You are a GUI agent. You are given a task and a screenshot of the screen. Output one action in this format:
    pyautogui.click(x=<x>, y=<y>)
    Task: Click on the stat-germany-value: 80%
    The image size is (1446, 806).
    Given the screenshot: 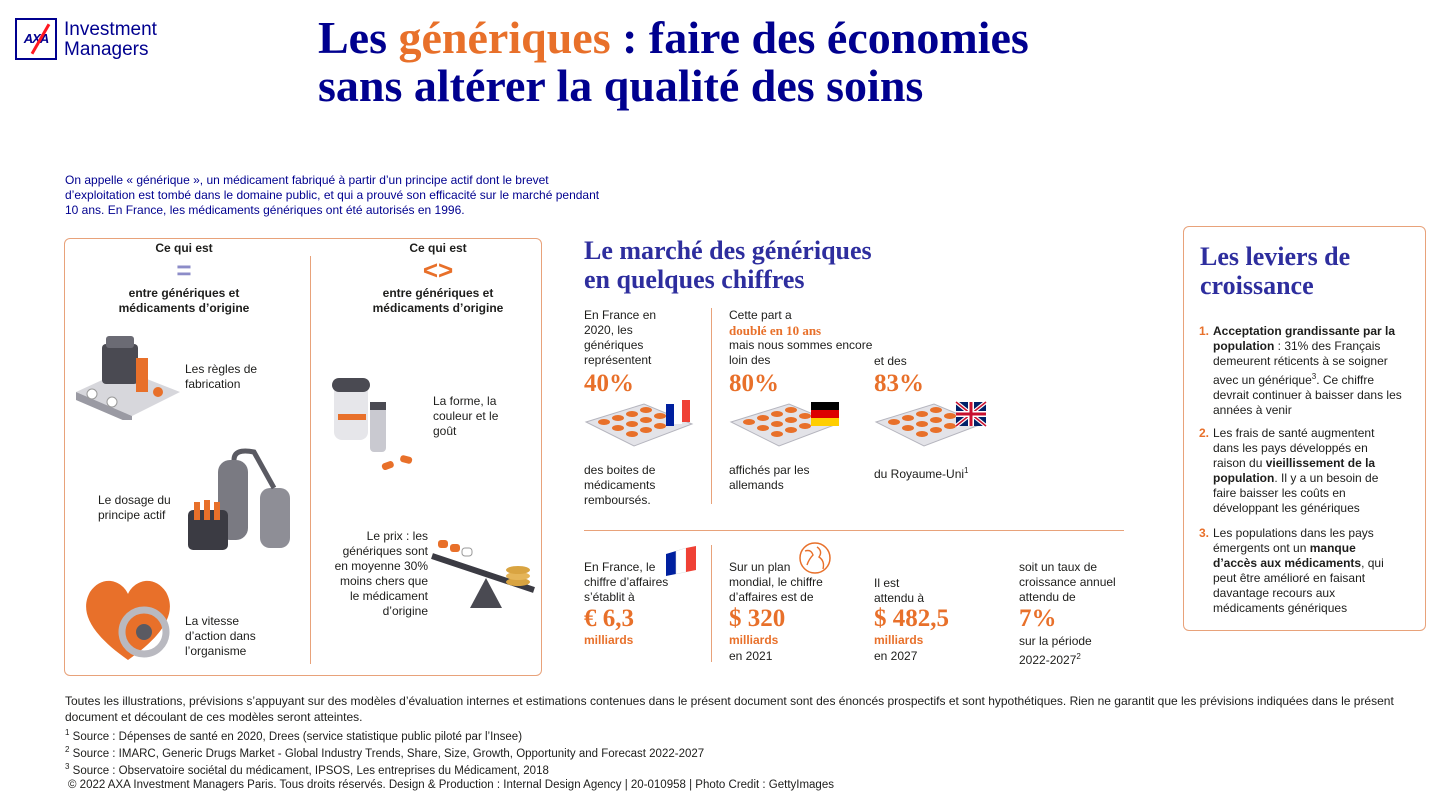 What is the action you would take?
    pyautogui.click(x=754, y=383)
    